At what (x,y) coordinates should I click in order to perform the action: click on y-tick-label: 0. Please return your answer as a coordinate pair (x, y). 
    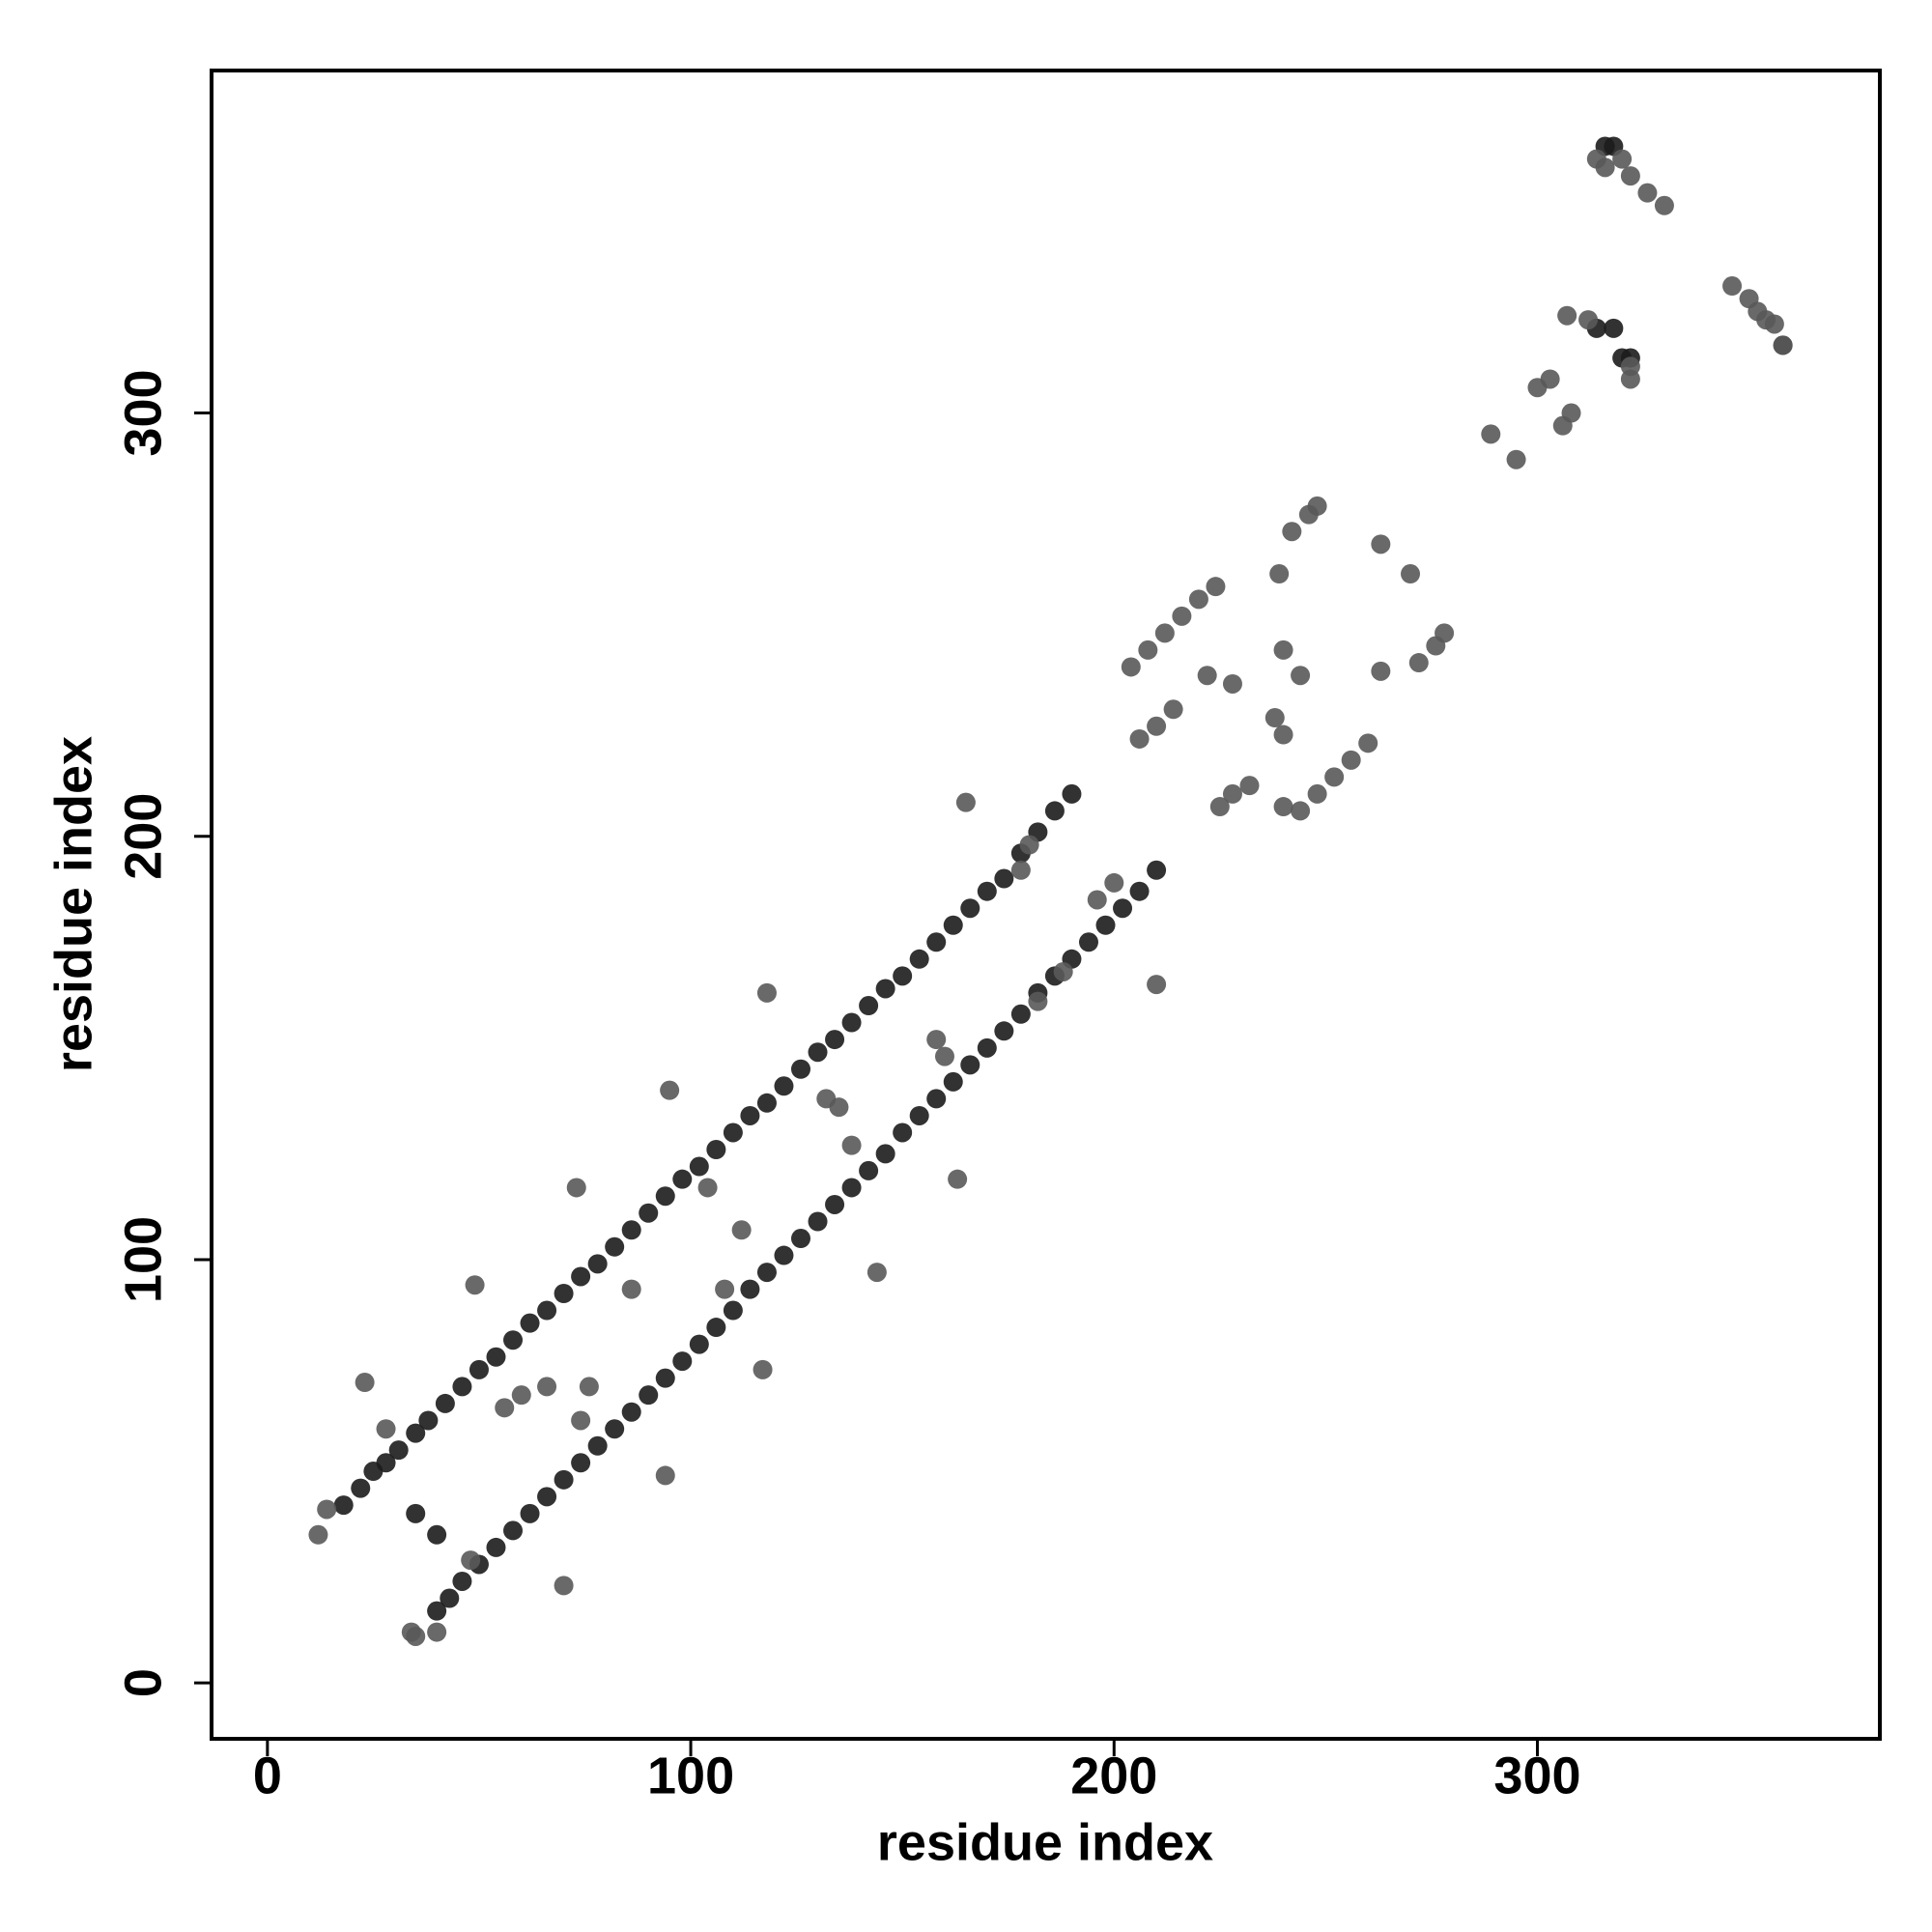
    Looking at the image, I should click on (143, 1682).